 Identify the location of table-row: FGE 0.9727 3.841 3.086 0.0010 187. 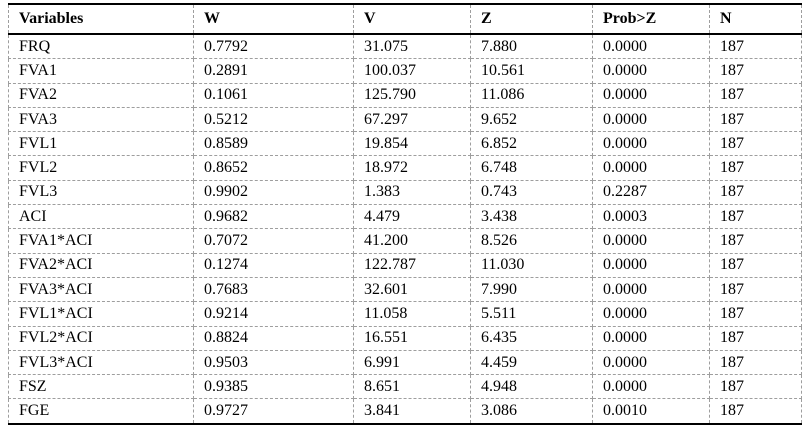
(405, 411).